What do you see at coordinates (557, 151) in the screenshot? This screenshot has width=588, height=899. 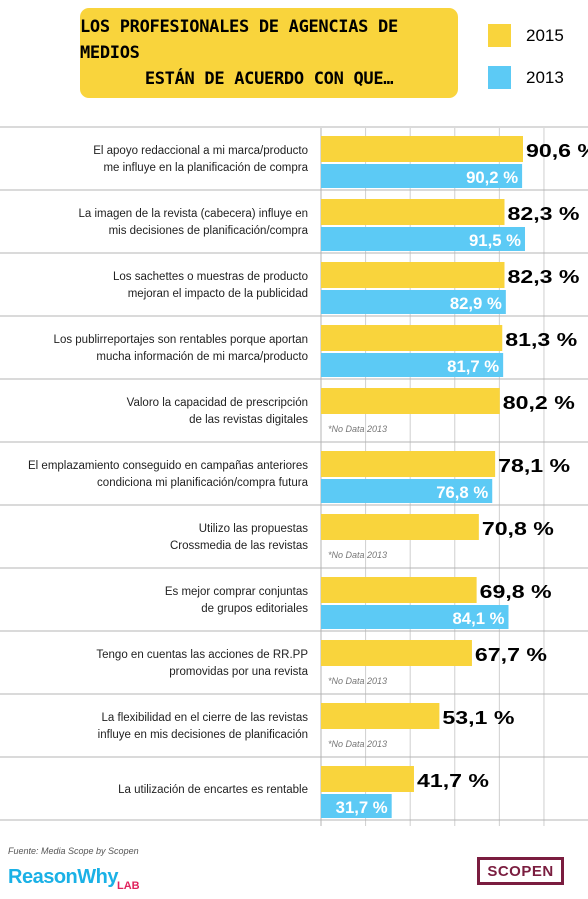 I see `value-label-2015: 90,6 %` at bounding box center [557, 151].